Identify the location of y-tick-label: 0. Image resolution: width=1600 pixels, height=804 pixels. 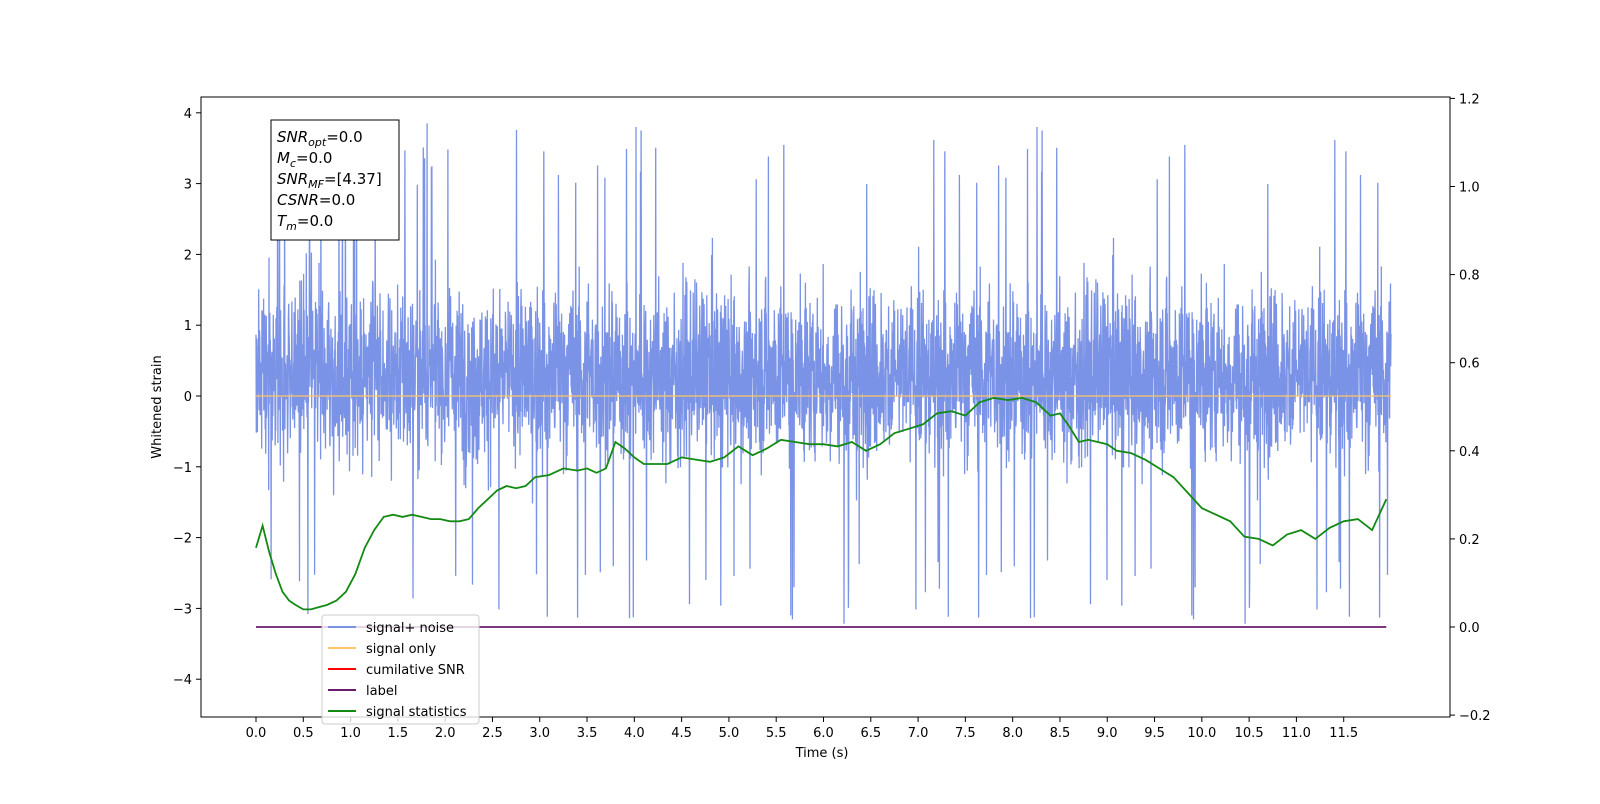
(188, 397).